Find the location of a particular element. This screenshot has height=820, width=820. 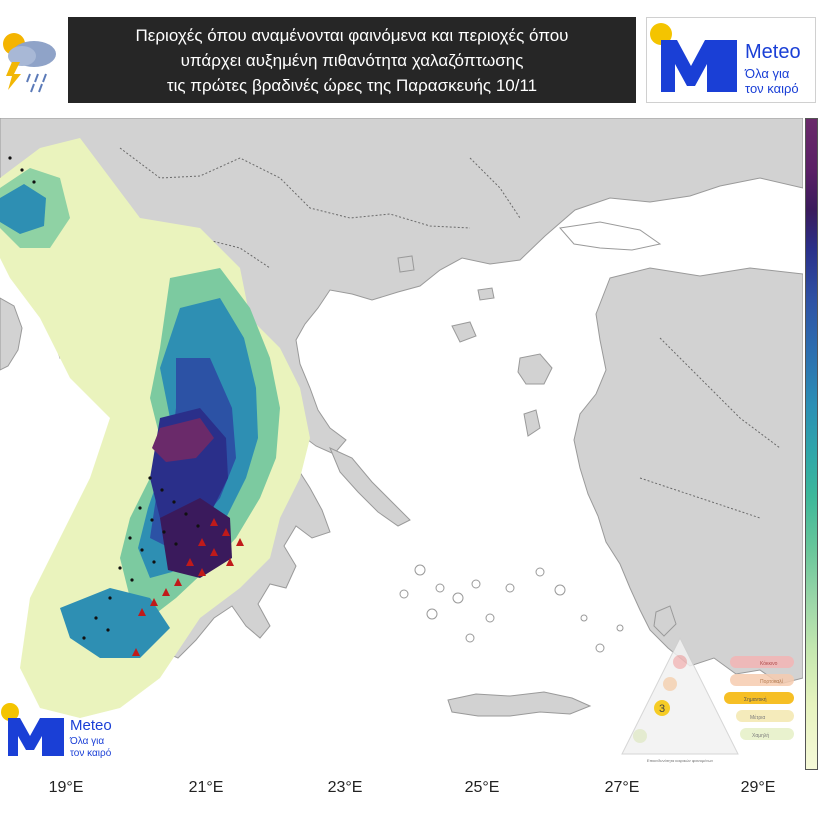

lon-label-29: 29°E is located at coordinates (758, 787).